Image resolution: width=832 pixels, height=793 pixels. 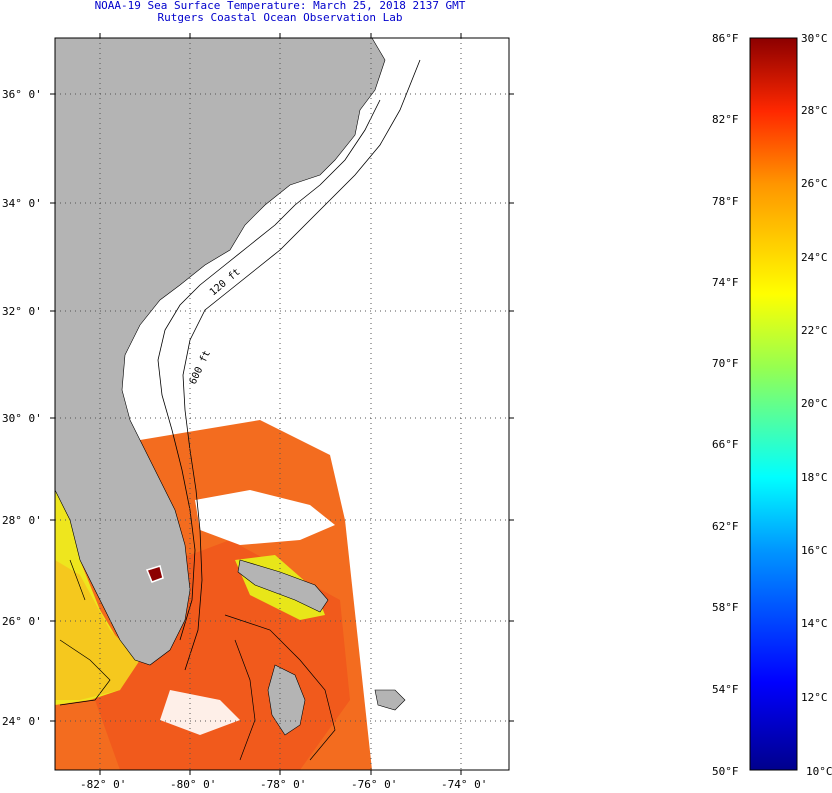 I want to click on colorbar-f-label: 74°F, so click(x=725, y=282).